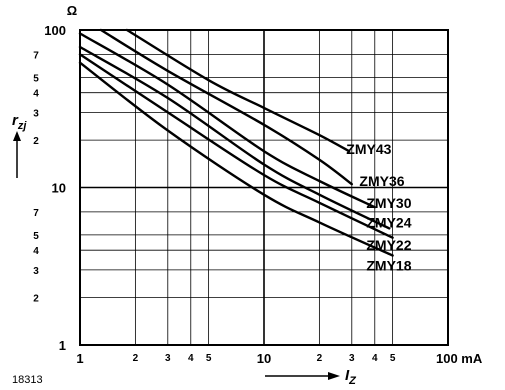 The height and width of the screenshot is (390, 505). What do you see at coordinates (36, 271) in the screenshot?
I see `y-tick-label-2: 3` at bounding box center [36, 271].